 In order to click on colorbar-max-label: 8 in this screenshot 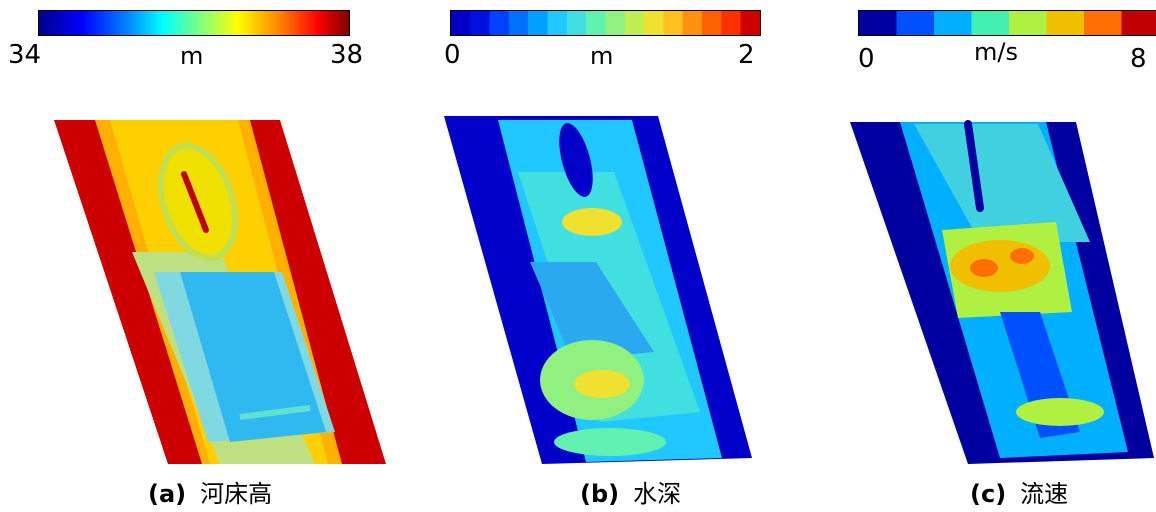, I will do `click(1138, 59)`.